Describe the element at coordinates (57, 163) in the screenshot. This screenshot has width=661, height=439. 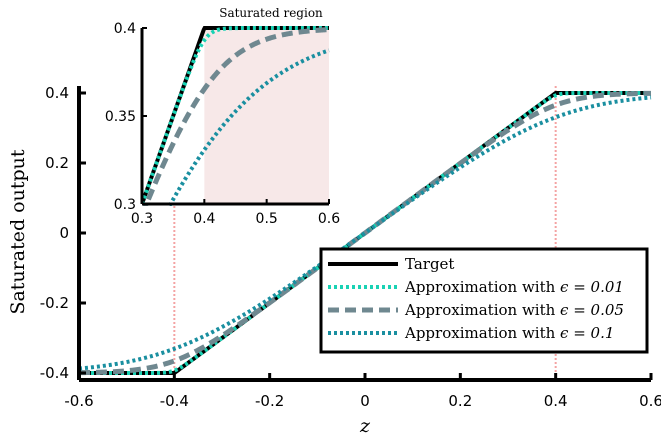
I see `y-tick-label: 0.2` at that location.